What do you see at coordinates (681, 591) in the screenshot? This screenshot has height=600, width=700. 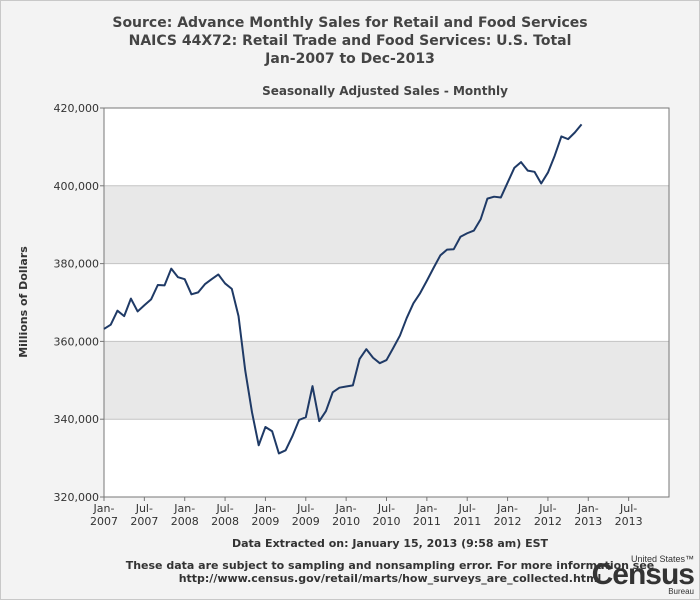 I see `logo-bottom-text: Bureau` at bounding box center [681, 591].